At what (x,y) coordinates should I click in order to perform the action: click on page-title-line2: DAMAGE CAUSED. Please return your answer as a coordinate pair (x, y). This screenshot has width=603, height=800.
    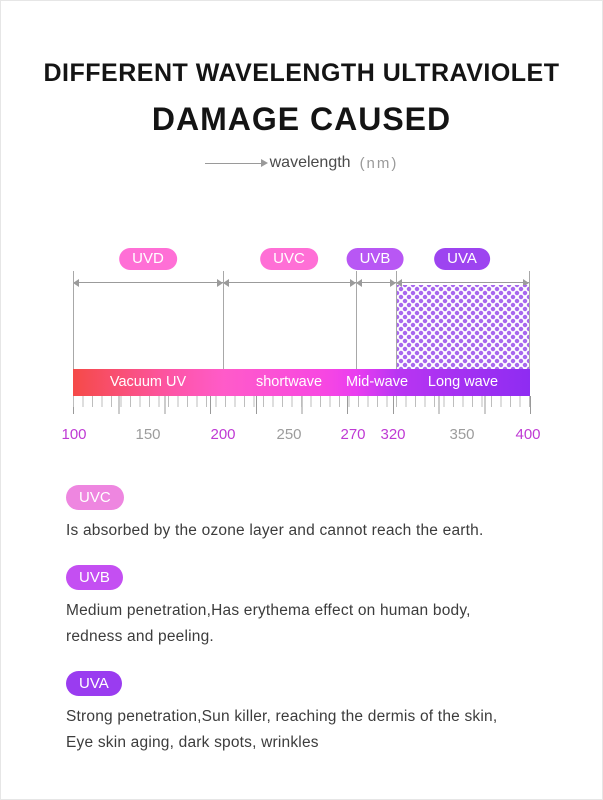
    Looking at the image, I should click on (301, 119).